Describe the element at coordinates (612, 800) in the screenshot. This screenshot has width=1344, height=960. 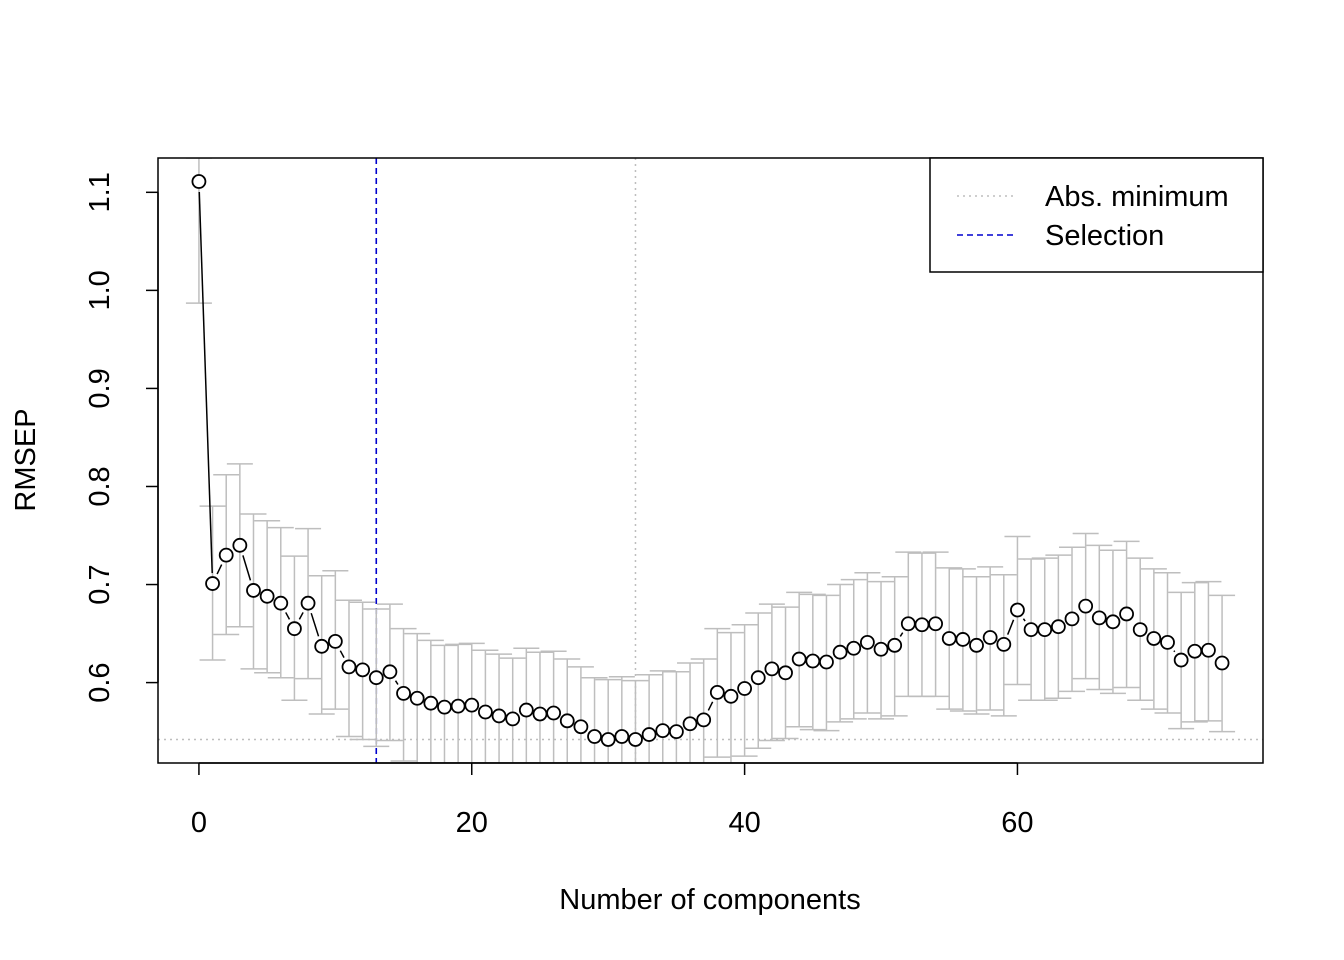
I see `x-axis: 0 20 40 60` at that location.